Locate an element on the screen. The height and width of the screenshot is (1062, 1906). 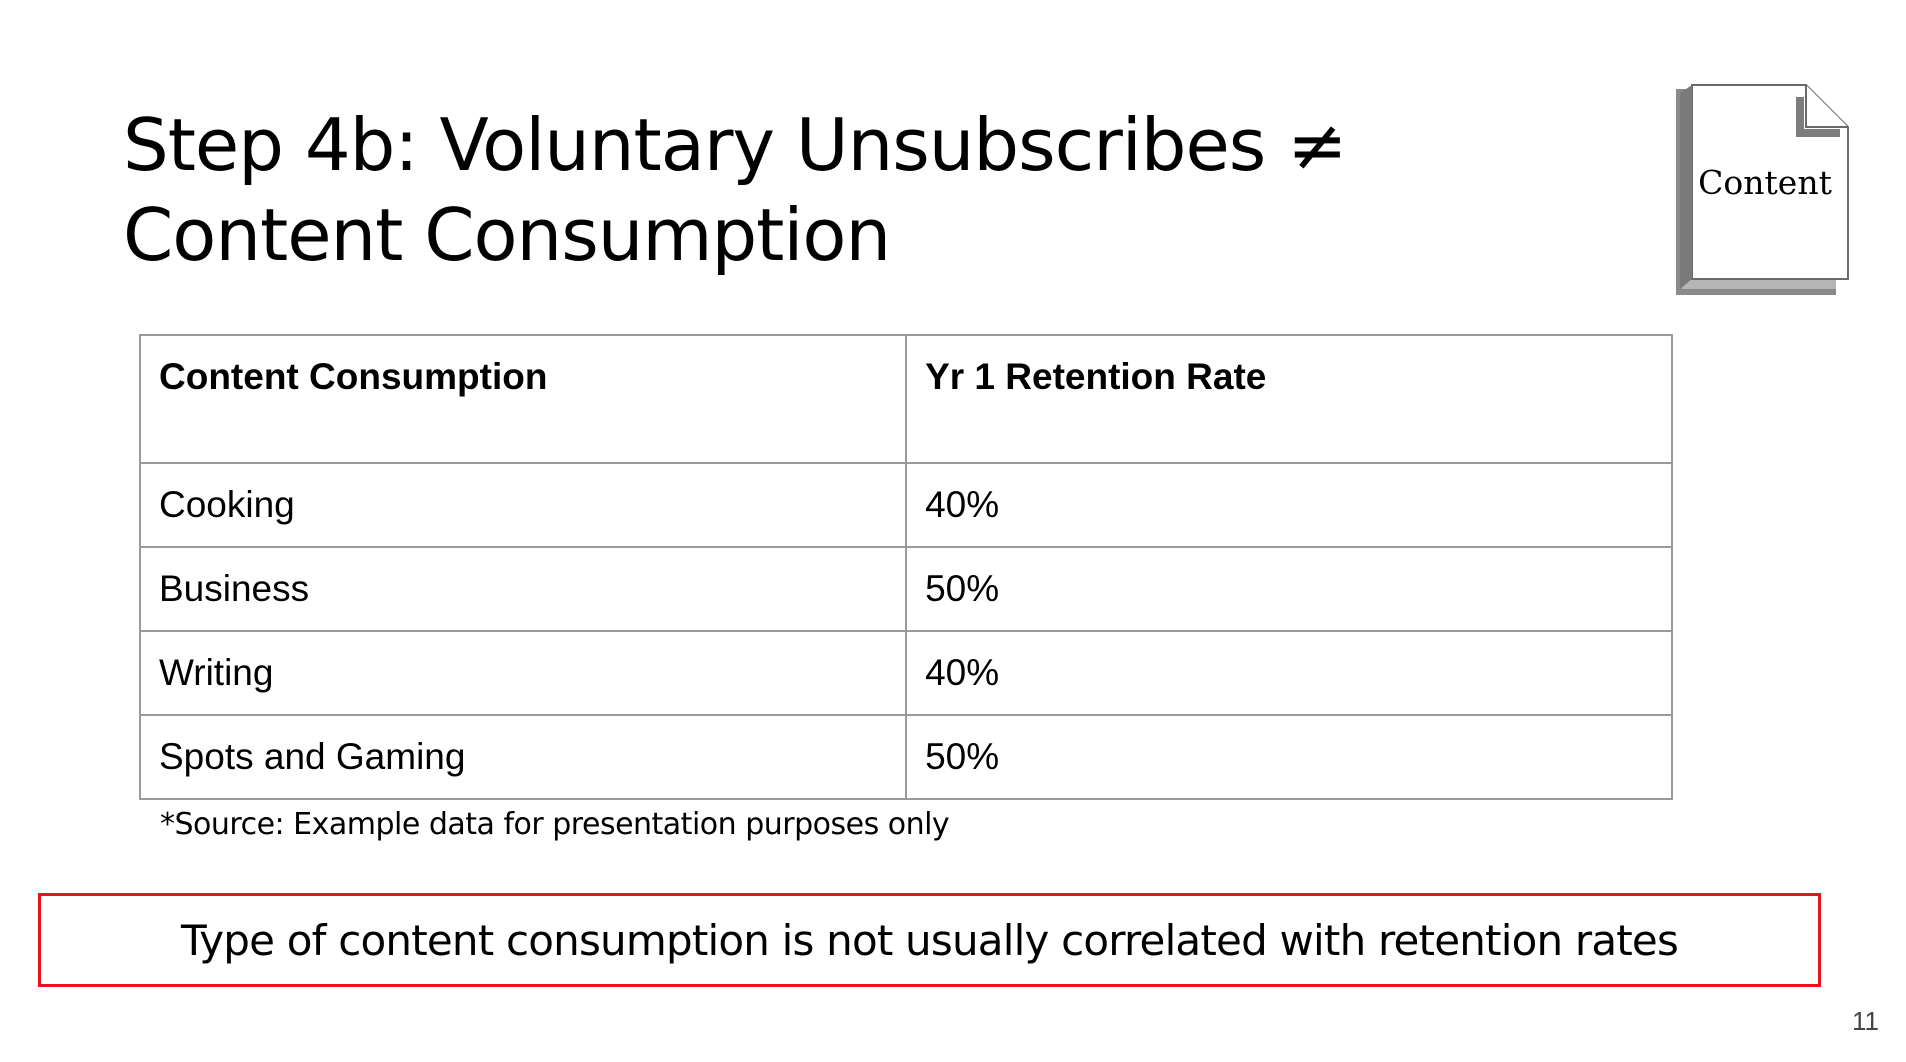
table-row: Spots and Gaming 50% is located at coordinates (905, 757).